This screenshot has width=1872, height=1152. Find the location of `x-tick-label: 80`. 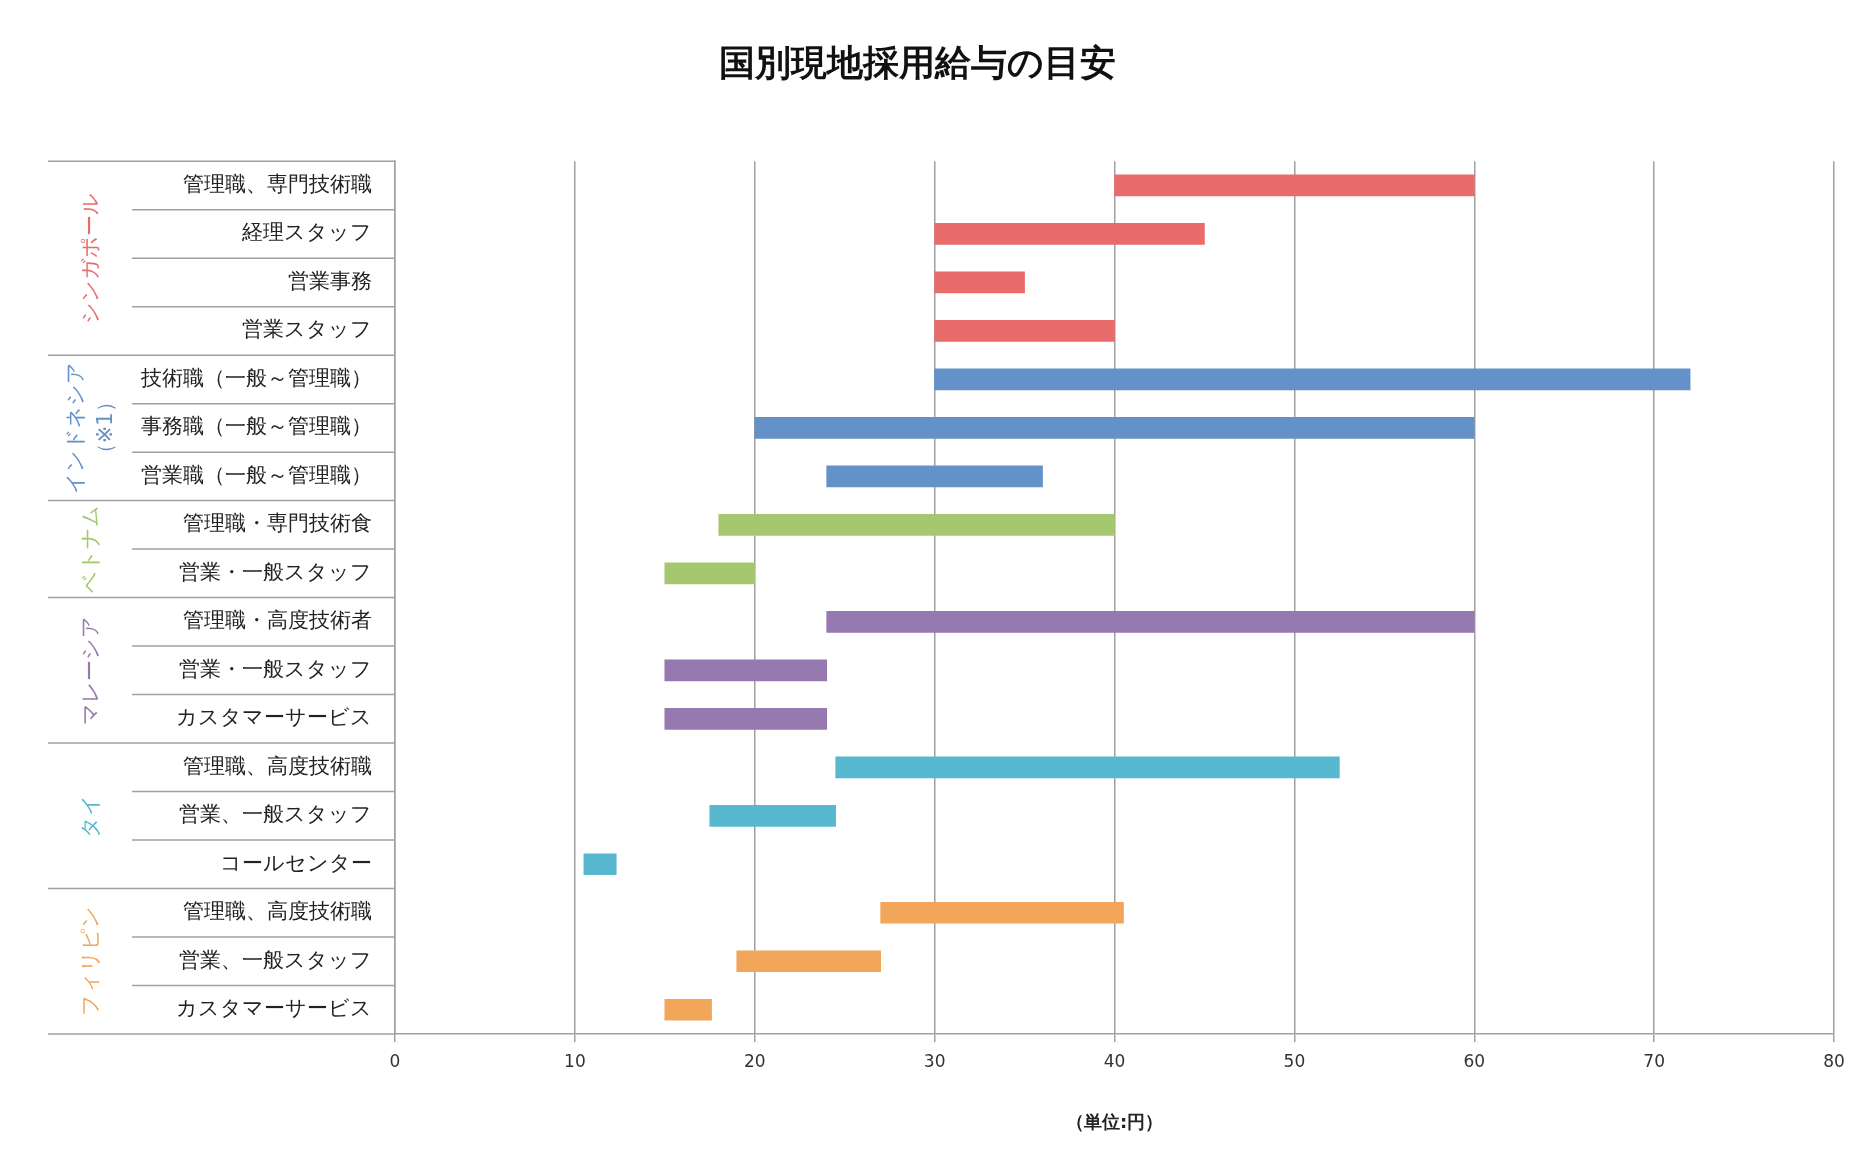

x-tick-label: 80 is located at coordinates (1834, 1060).